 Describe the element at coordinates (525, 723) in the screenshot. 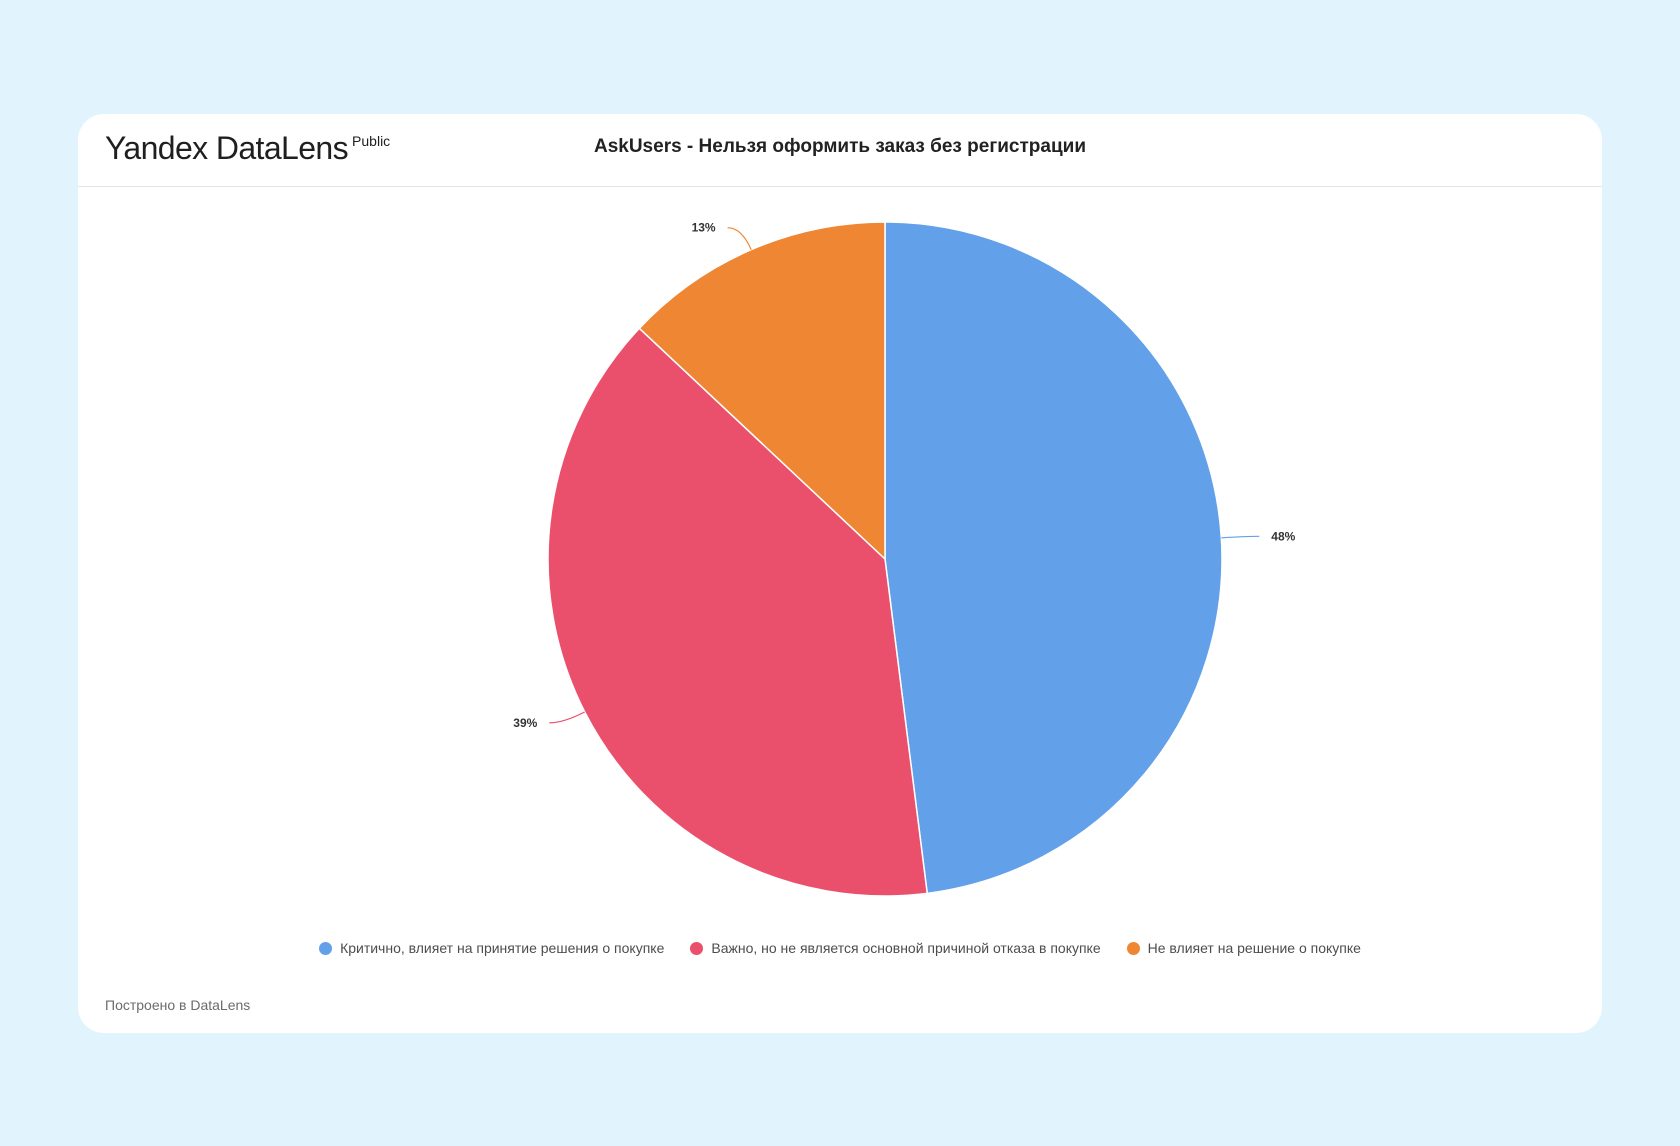

I see `pie-data-label-2: 39%` at that location.